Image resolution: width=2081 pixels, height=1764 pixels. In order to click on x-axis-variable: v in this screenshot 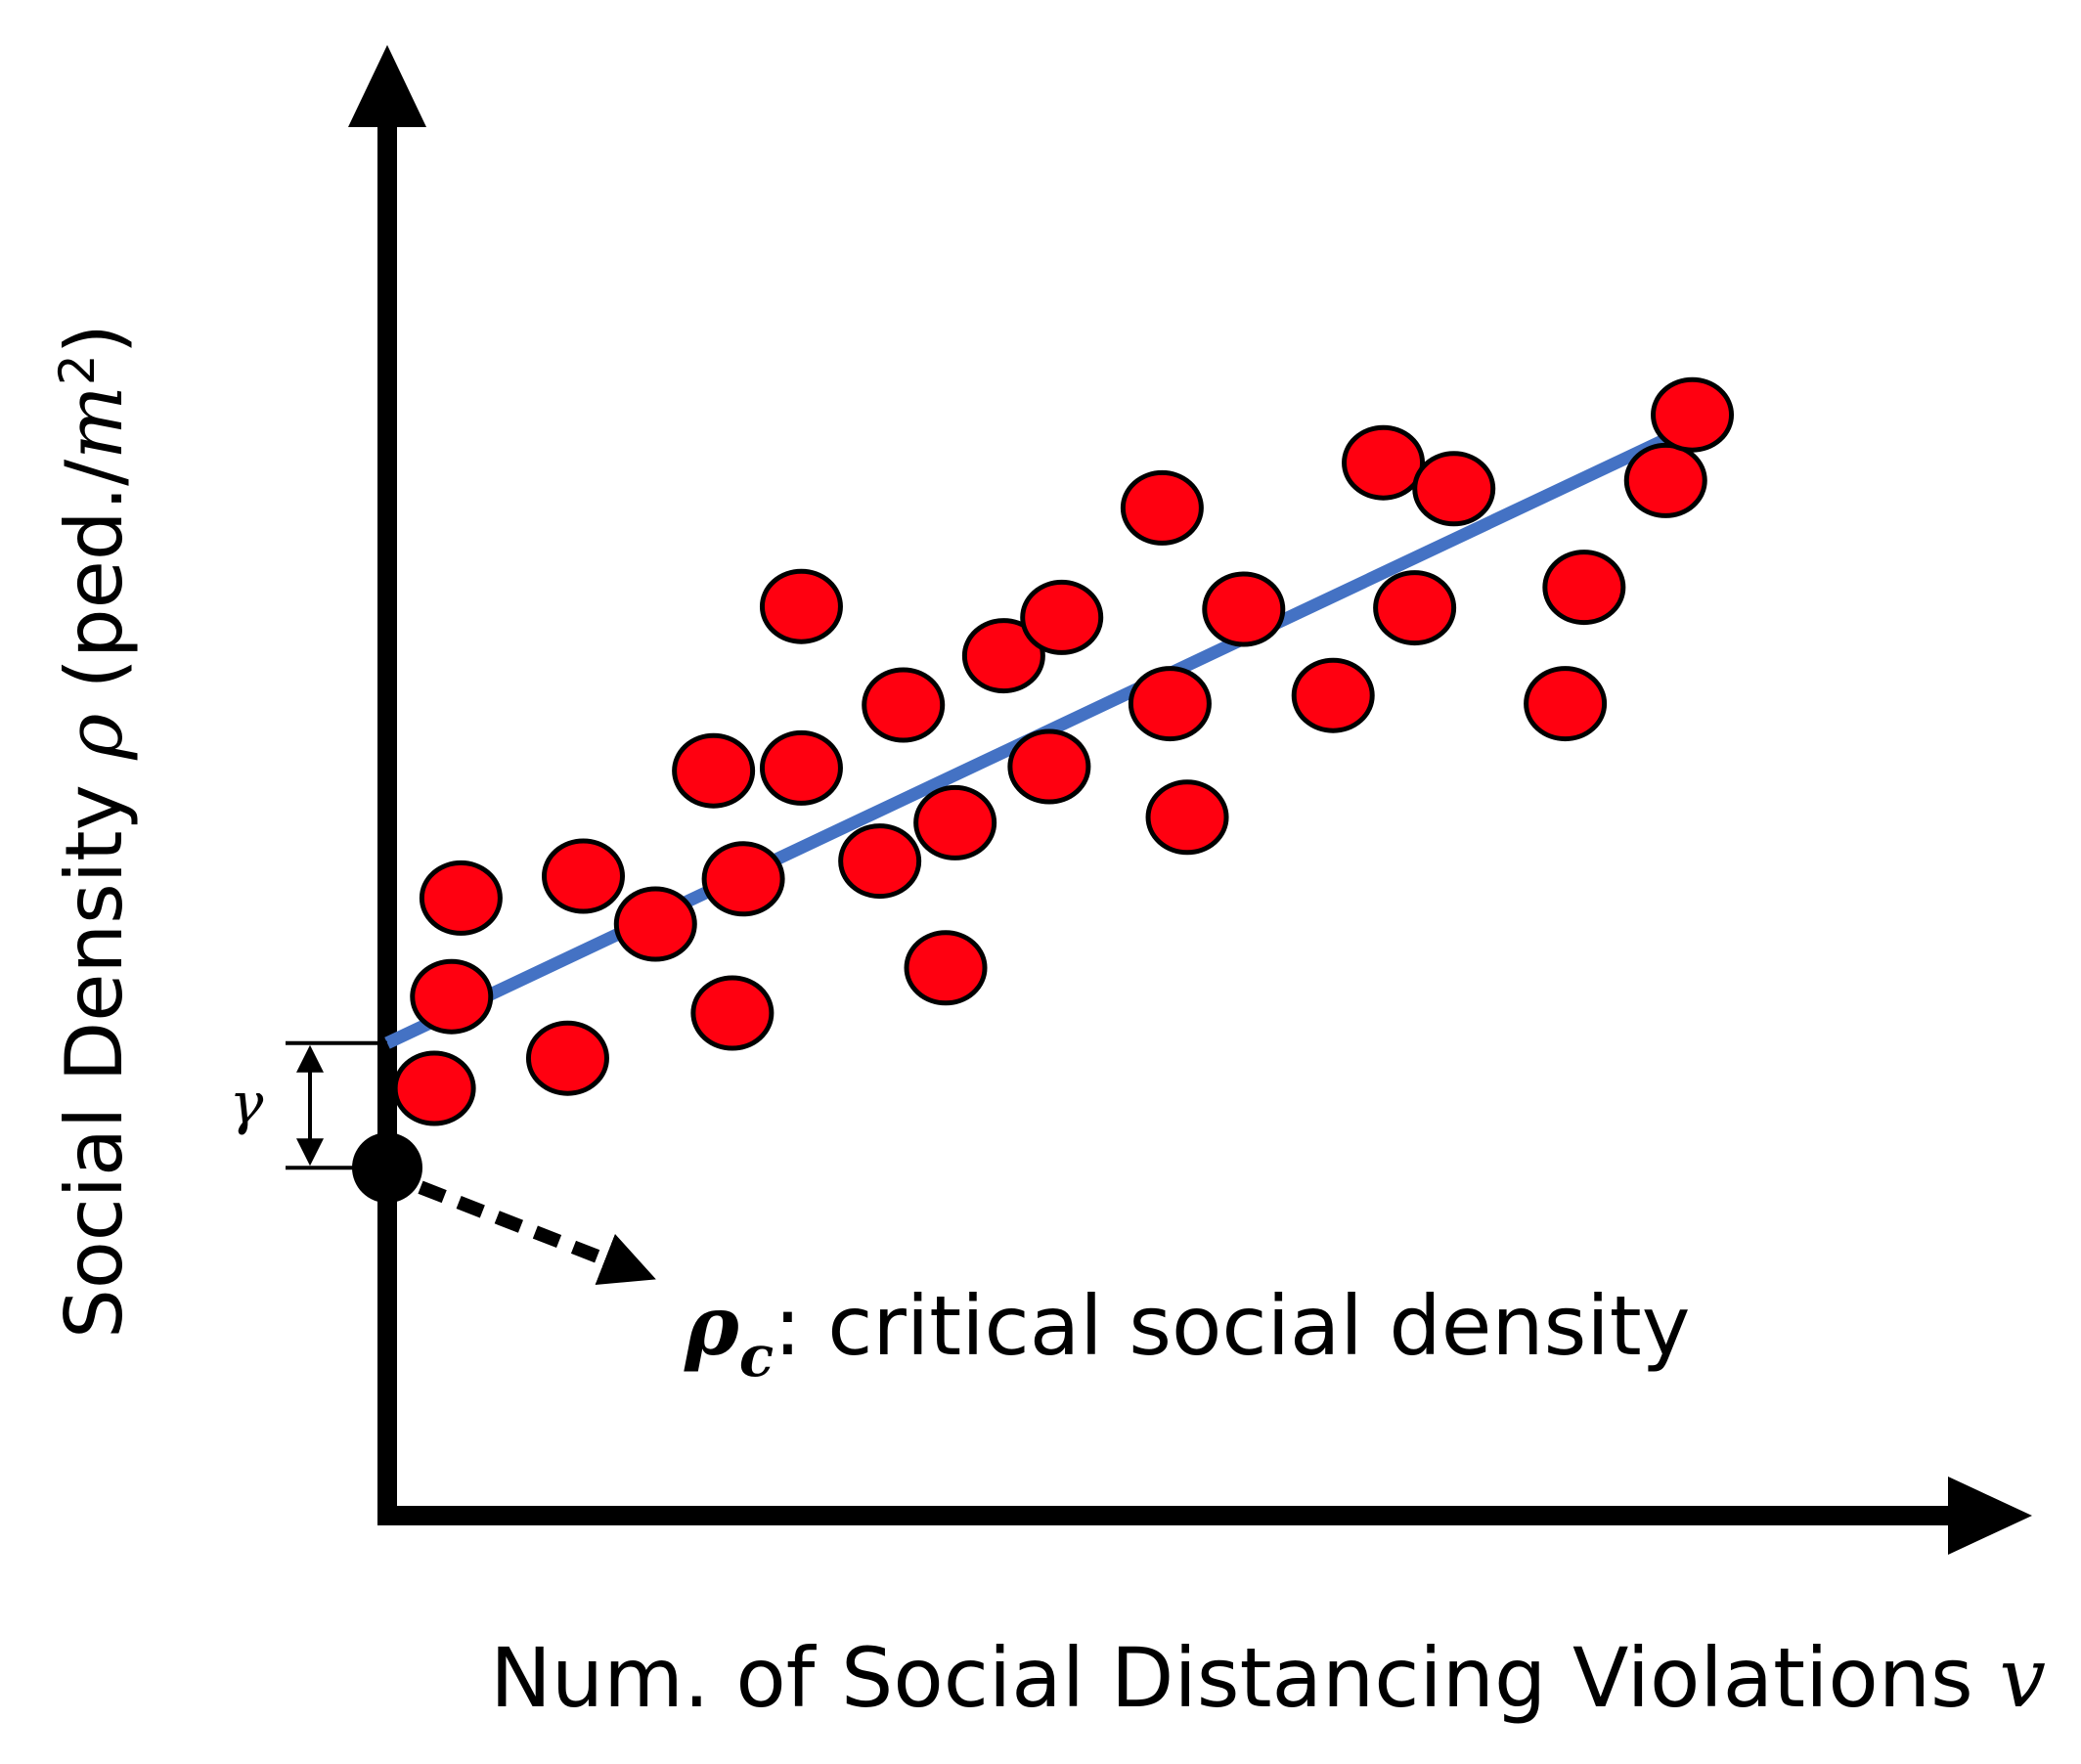, I will do `click(2023, 1678)`.